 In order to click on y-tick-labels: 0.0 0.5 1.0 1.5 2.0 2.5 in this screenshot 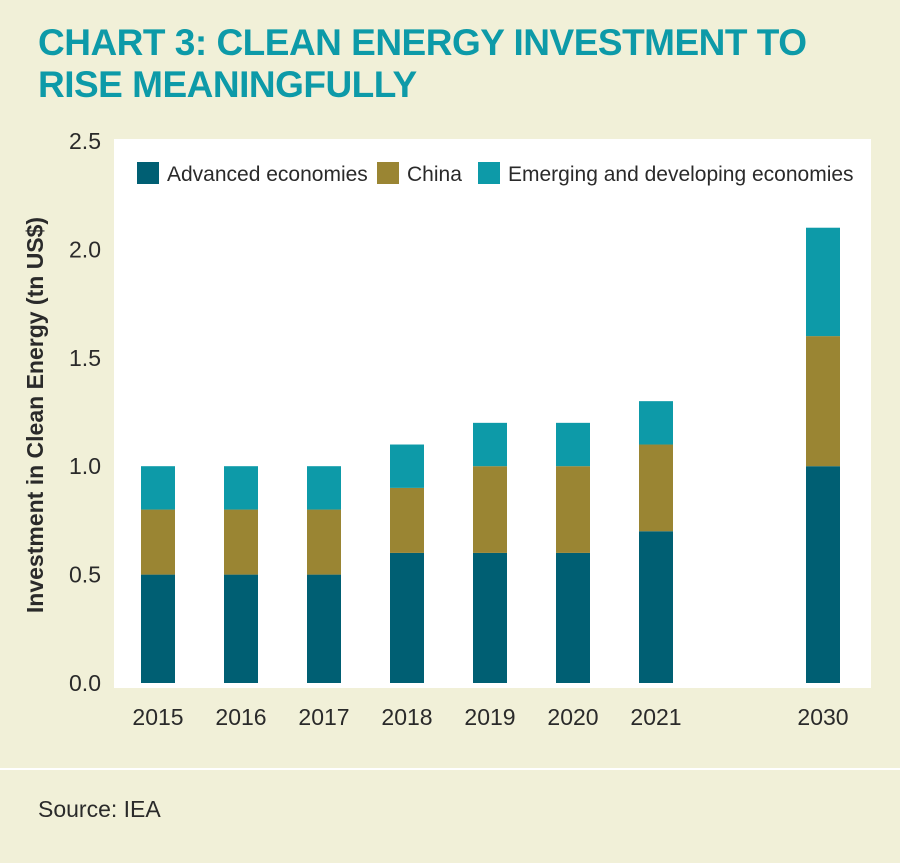, I will do `click(85, 412)`.